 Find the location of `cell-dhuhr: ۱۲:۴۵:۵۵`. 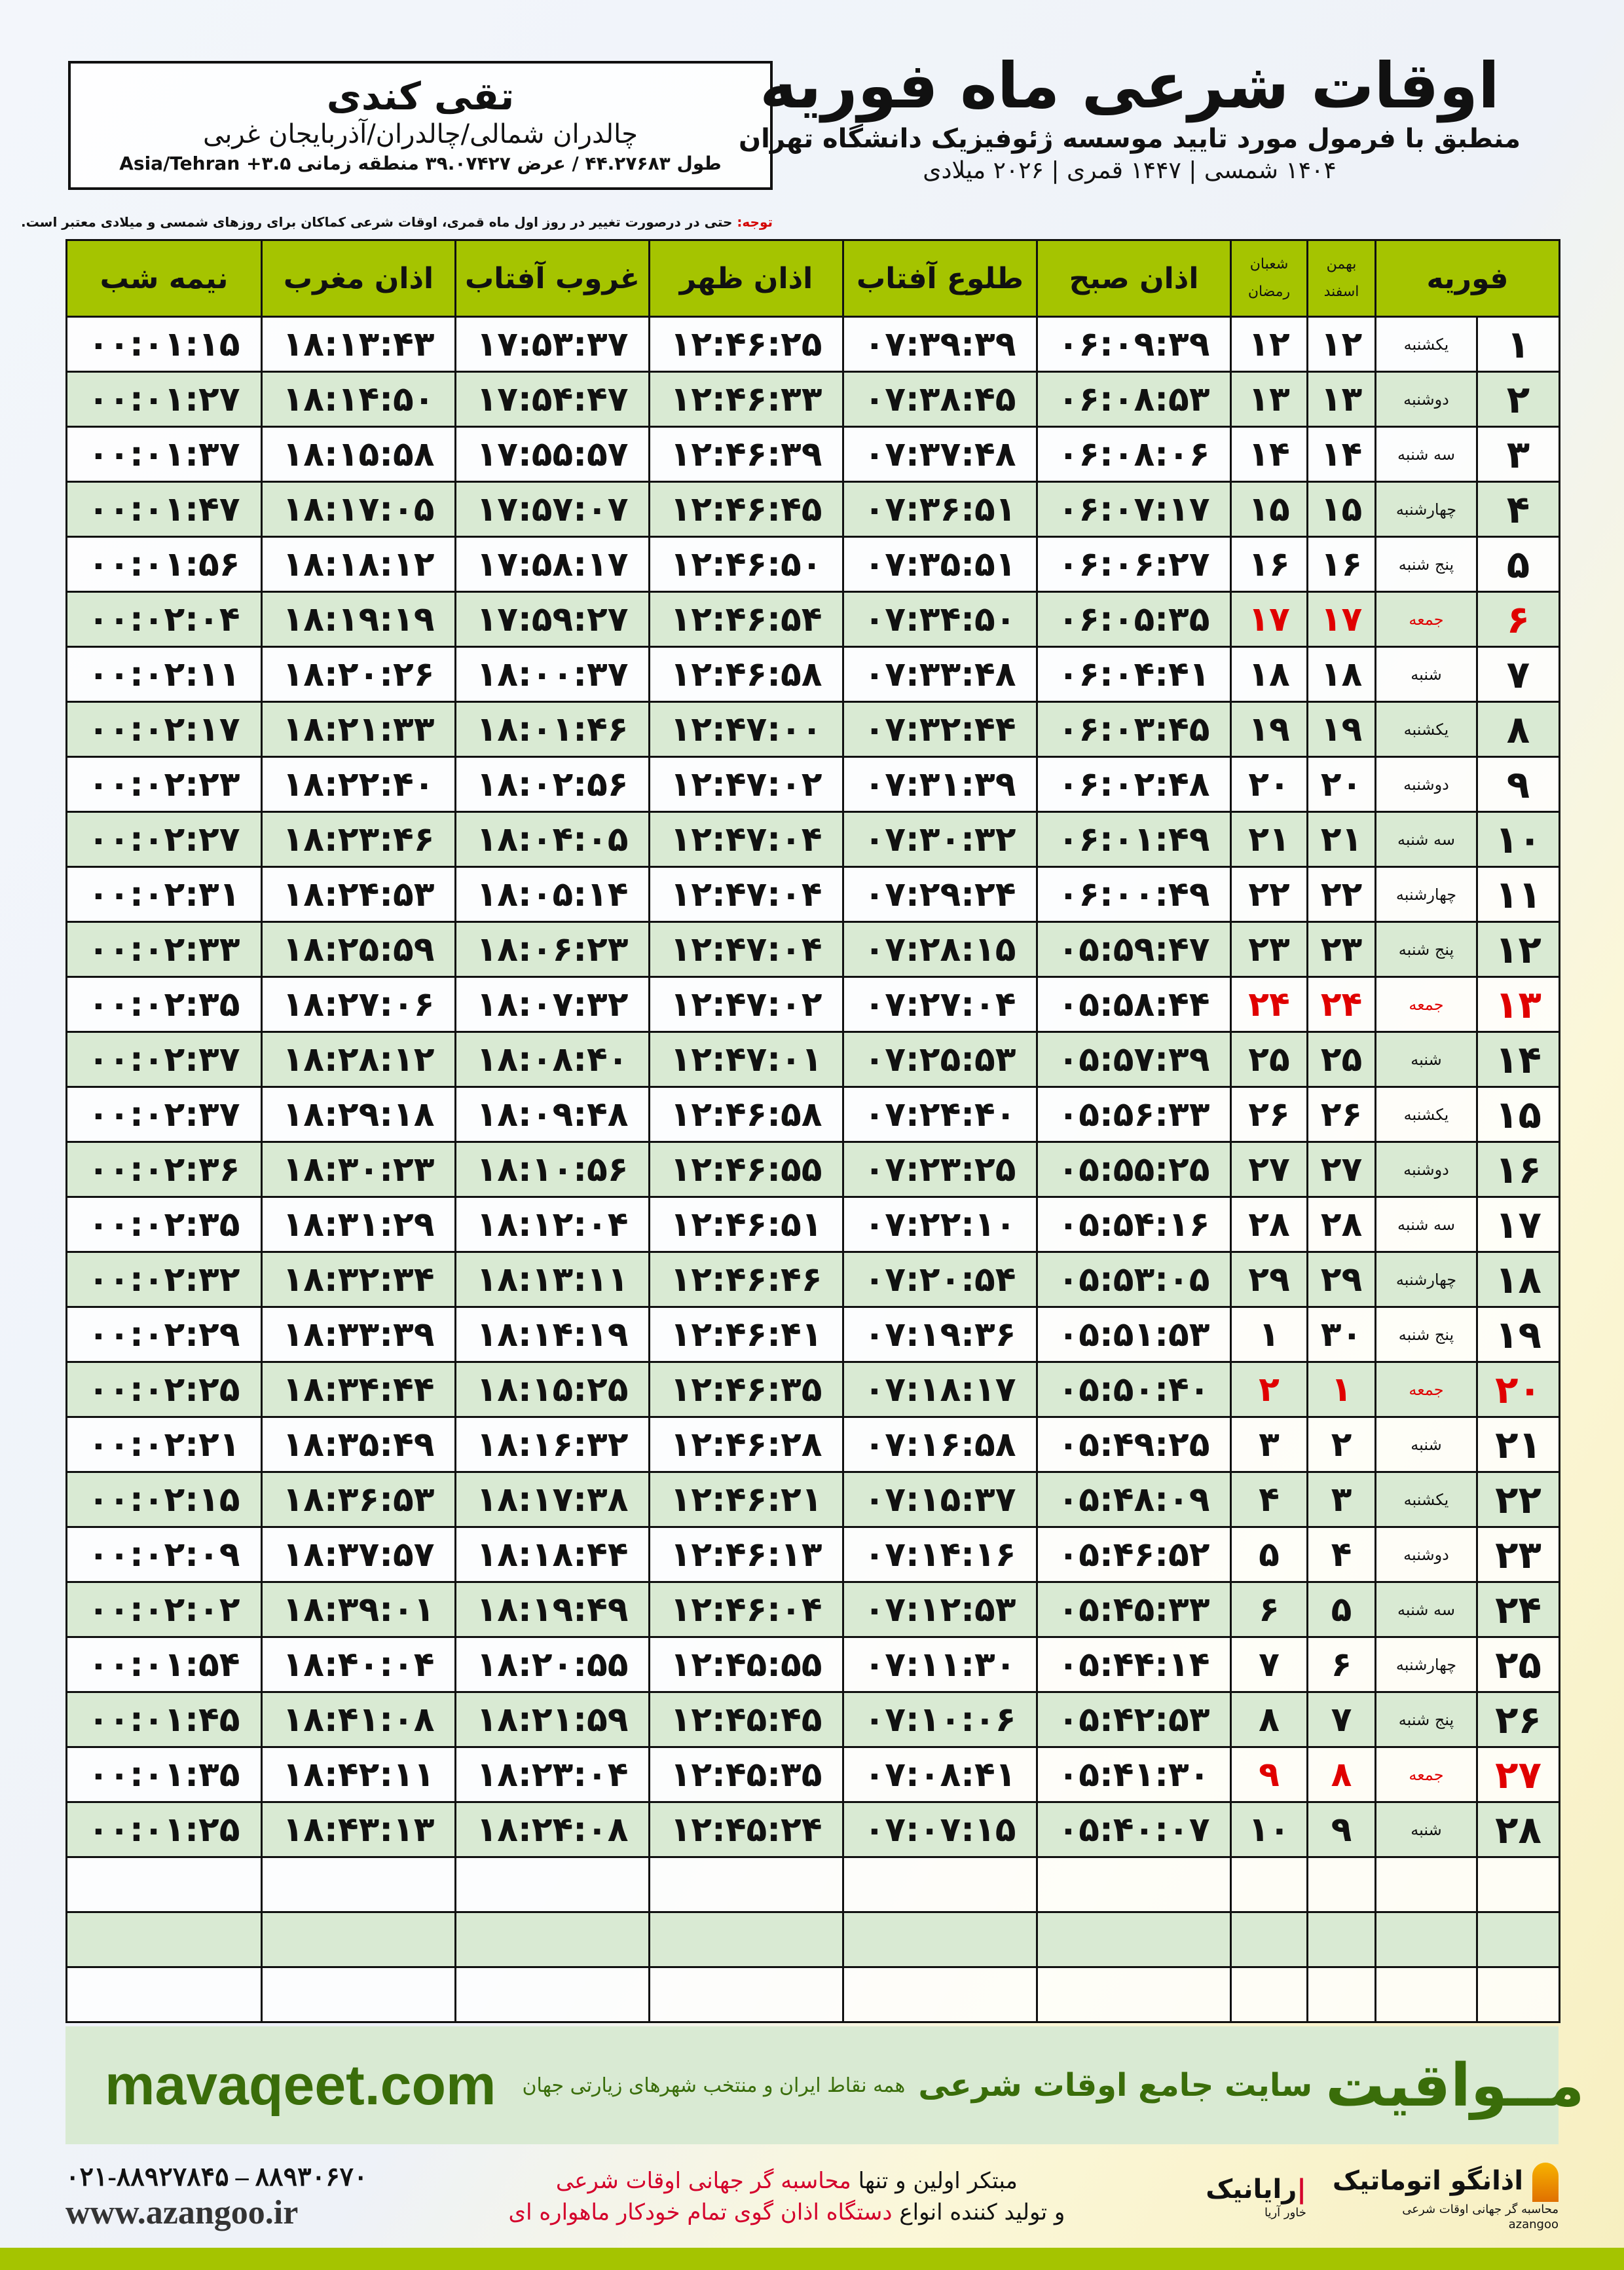

cell-dhuhr: ۱۲:۴۵:۵۵ is located at coordinates (746, 1664).